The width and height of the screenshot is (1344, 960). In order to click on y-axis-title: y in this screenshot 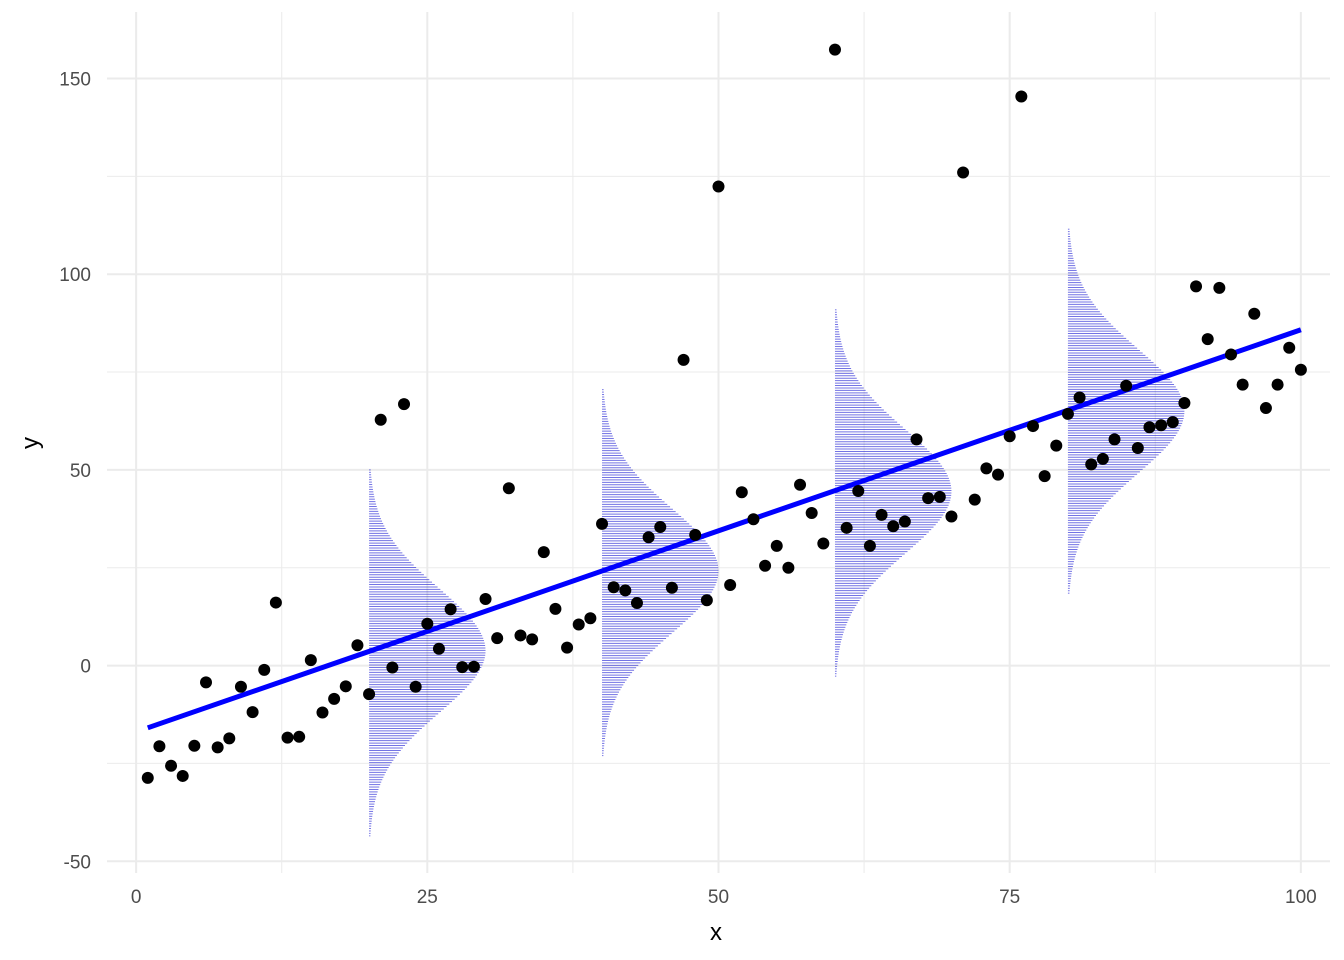, I will do `click(30, 443)`.